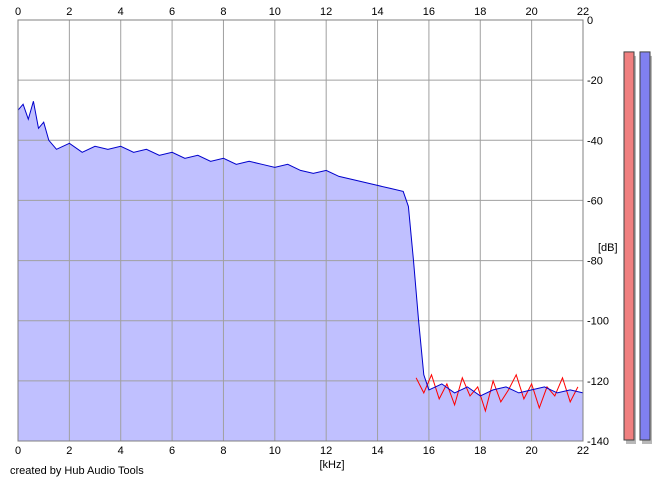 The image size is (664, 482). Describe the element at coordinates (595, 141) in the screenshot. I see `y-tick-label-2: -40` at that location.